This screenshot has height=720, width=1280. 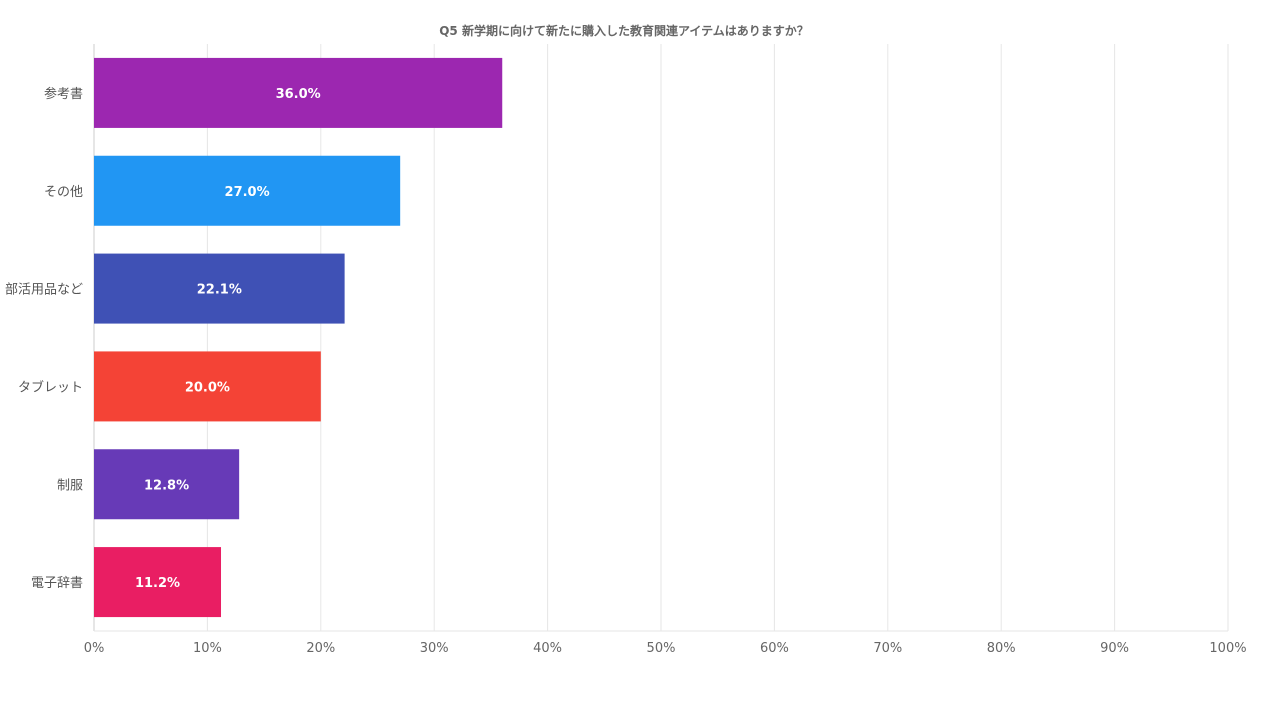 I want to click on x-tick-label: 0%, so click(x=94, y=648).